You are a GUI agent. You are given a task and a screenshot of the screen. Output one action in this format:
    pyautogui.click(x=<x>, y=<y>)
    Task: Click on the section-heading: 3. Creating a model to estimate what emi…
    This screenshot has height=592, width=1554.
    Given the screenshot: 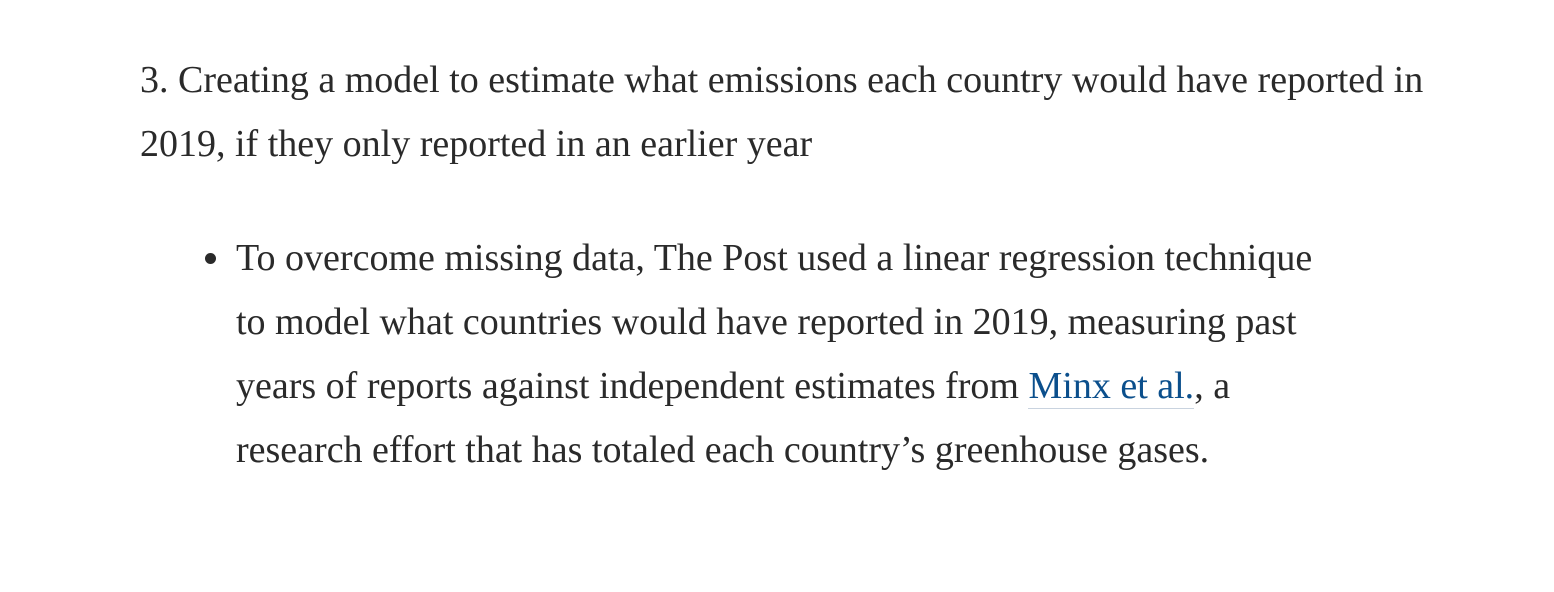 What is the action you would take?
    pyautogui.click(x=782, y=112)
    